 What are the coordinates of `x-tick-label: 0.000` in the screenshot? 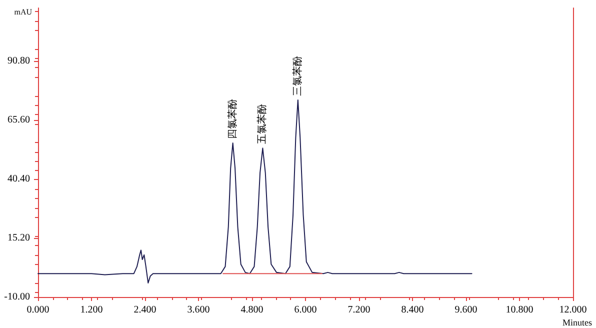 It's located at (38, 310).